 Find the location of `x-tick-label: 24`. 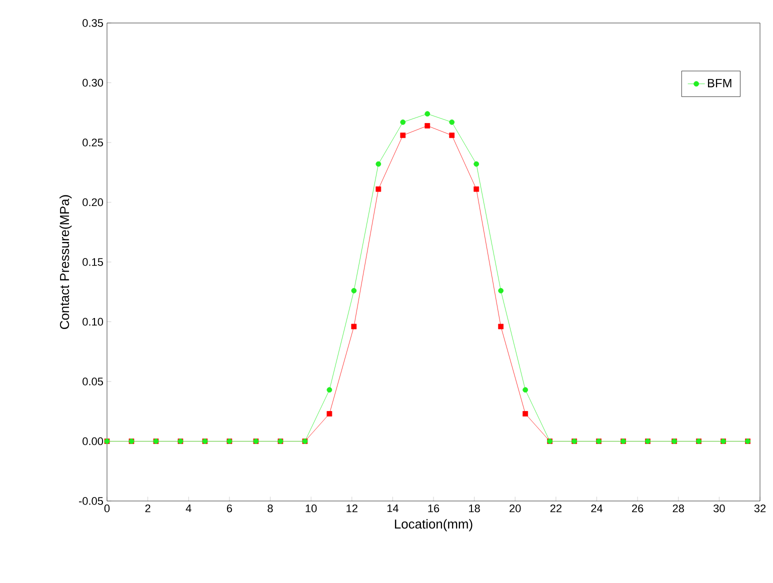

x-tick-label: 24 is located at coordinates (597, 508).